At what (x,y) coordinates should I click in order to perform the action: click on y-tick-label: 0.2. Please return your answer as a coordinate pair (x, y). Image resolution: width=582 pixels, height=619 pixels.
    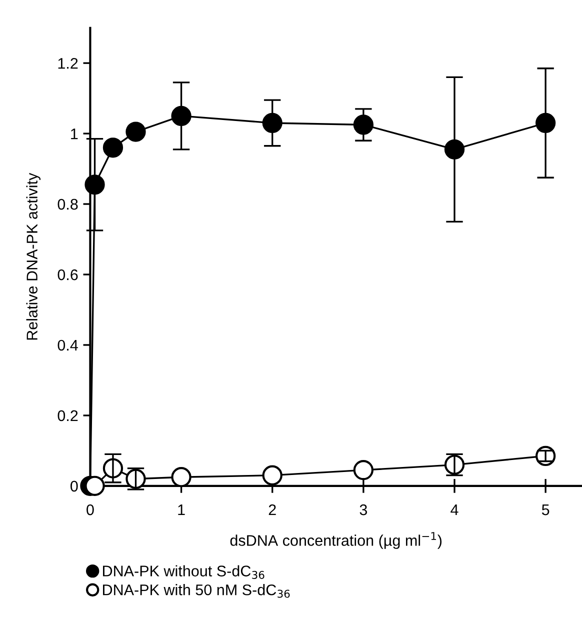
    Looking at the image, I should click on (68, 416).